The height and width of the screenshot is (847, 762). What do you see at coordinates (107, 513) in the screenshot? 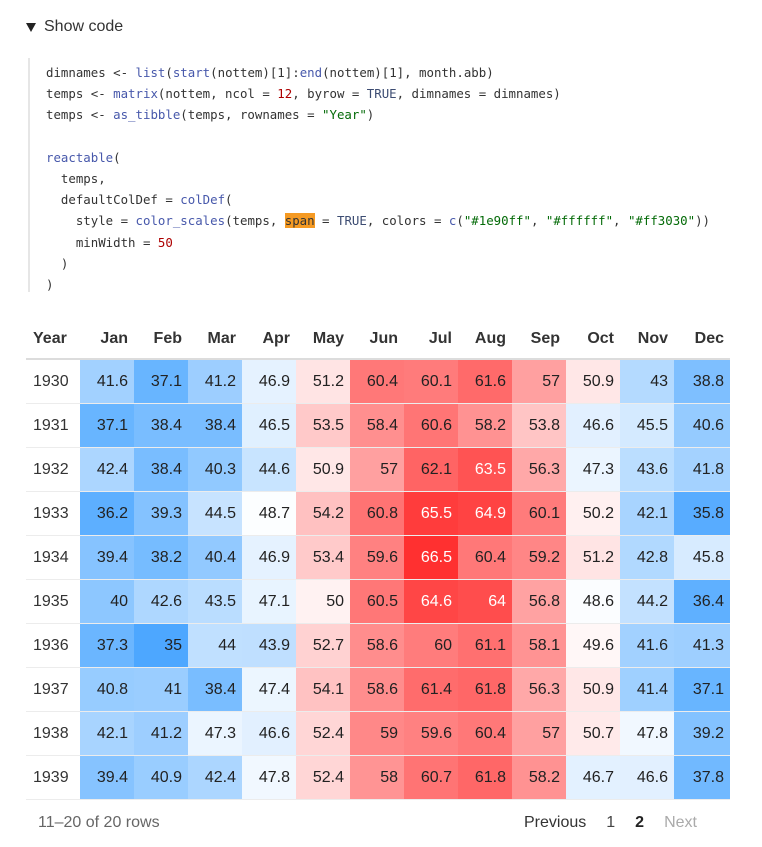
I see `temperature-cell: 36.2` at bounding box center [107, 513].